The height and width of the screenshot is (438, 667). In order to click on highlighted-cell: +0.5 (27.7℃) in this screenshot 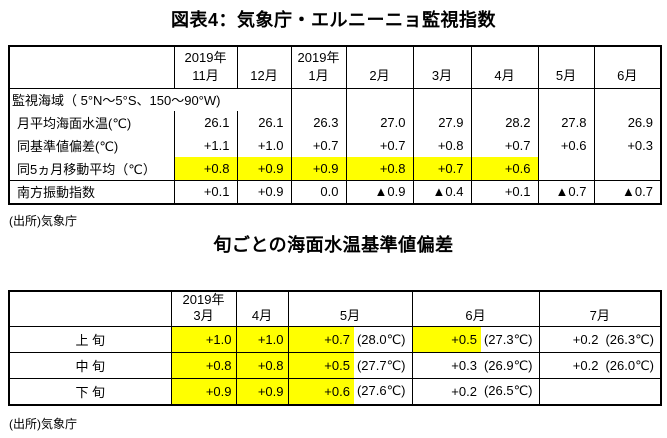, I will do `click(350, 365)`.